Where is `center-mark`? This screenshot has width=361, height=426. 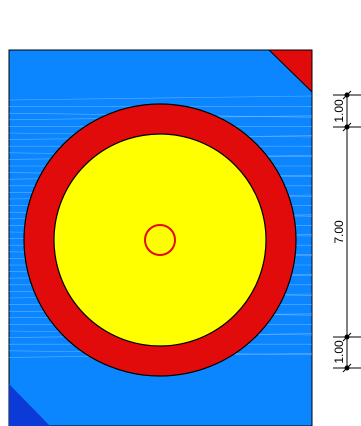 center-mark is located at coordinates (160, 240).